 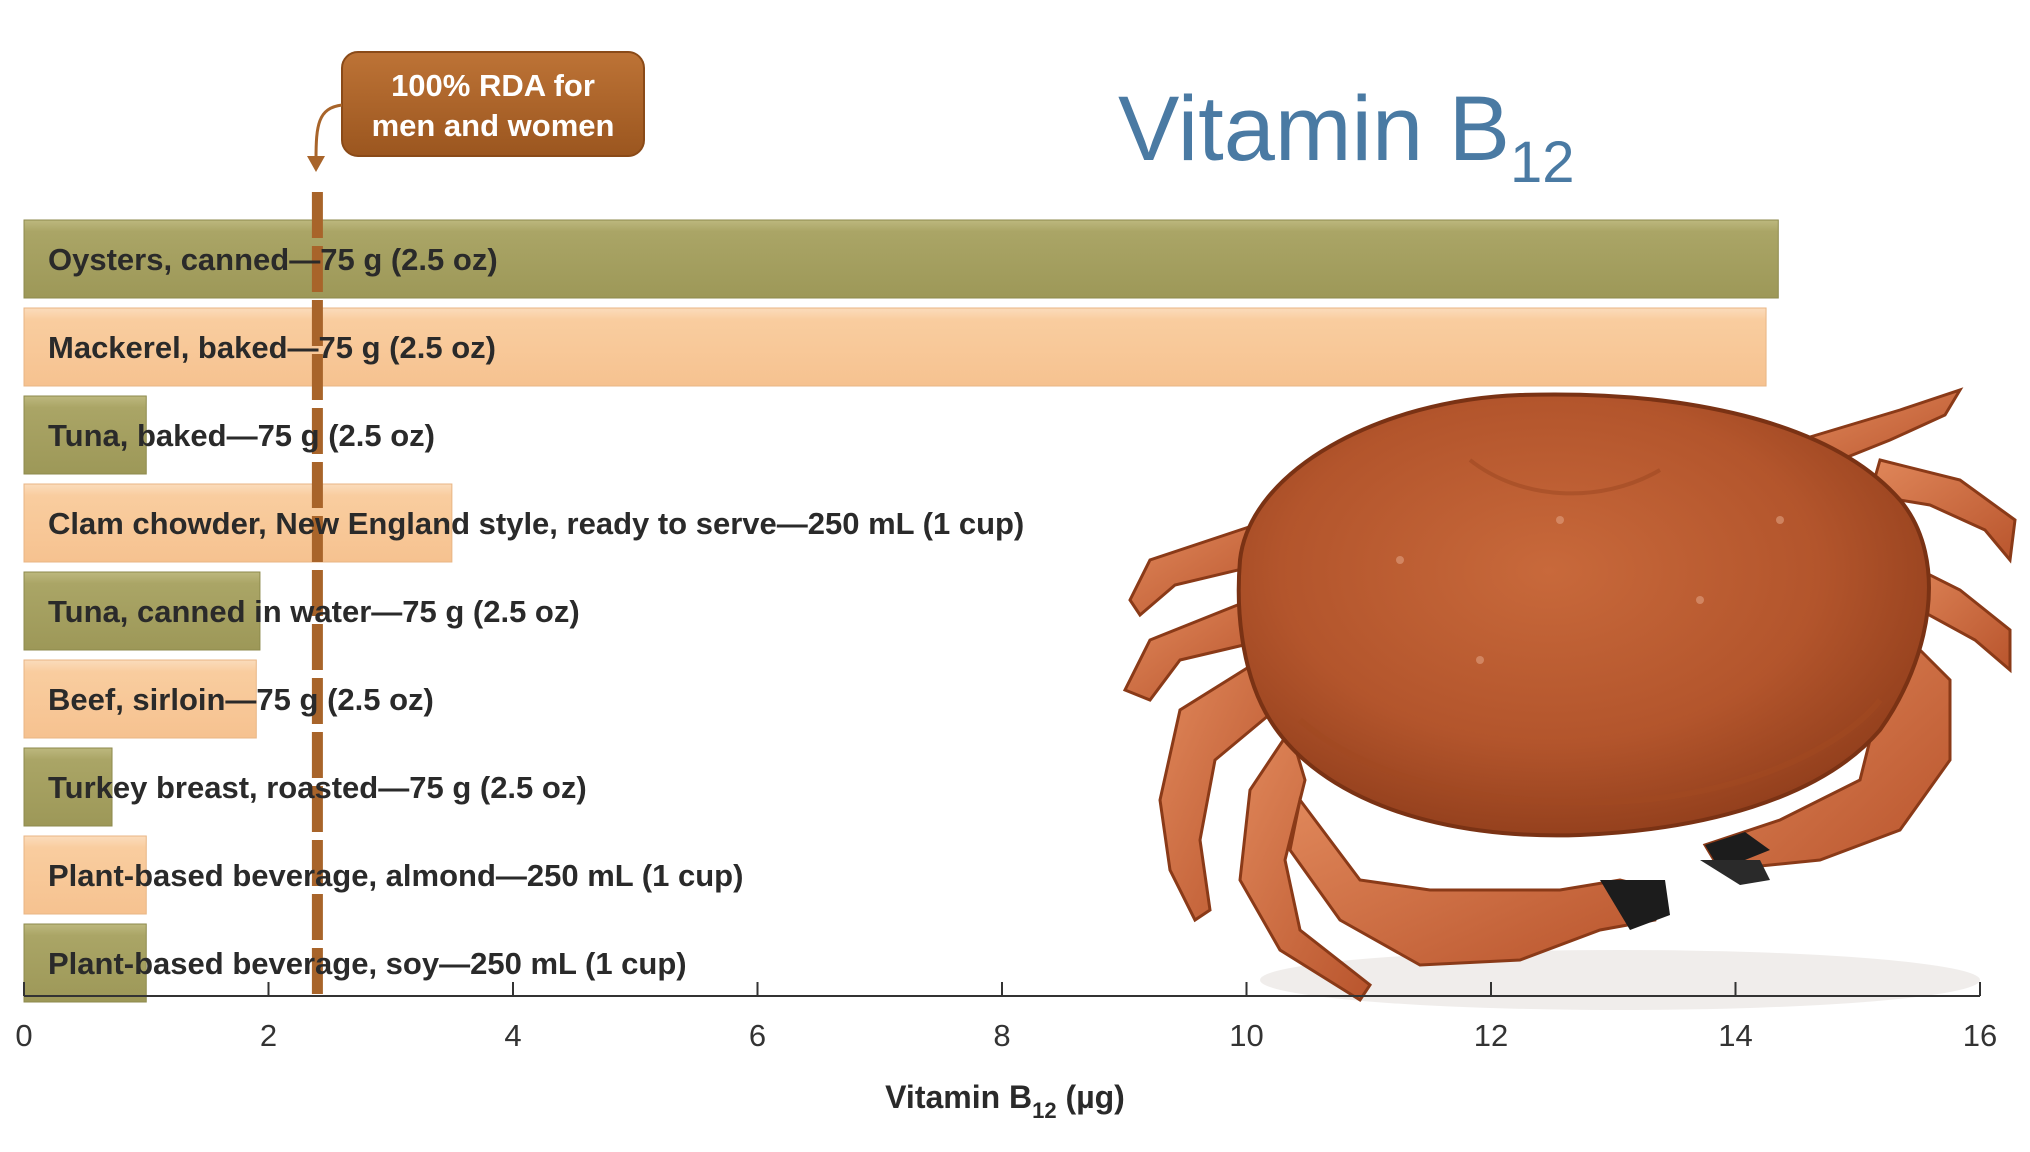 What do you see at coordinates (512, 1035) in the screenshot?
I see `x-tick-label-4: 4` at bounding box center [512, 1035].